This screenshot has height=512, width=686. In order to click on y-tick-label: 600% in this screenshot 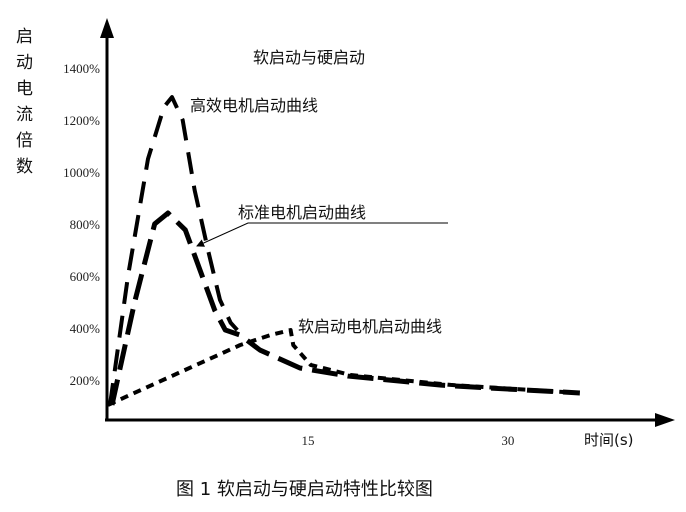, I will do `click(85, 276)`.